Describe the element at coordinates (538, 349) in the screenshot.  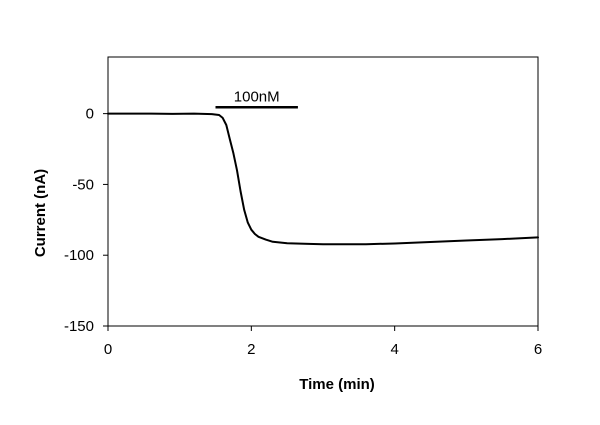
I see `x-tick-label: 6` at that location.